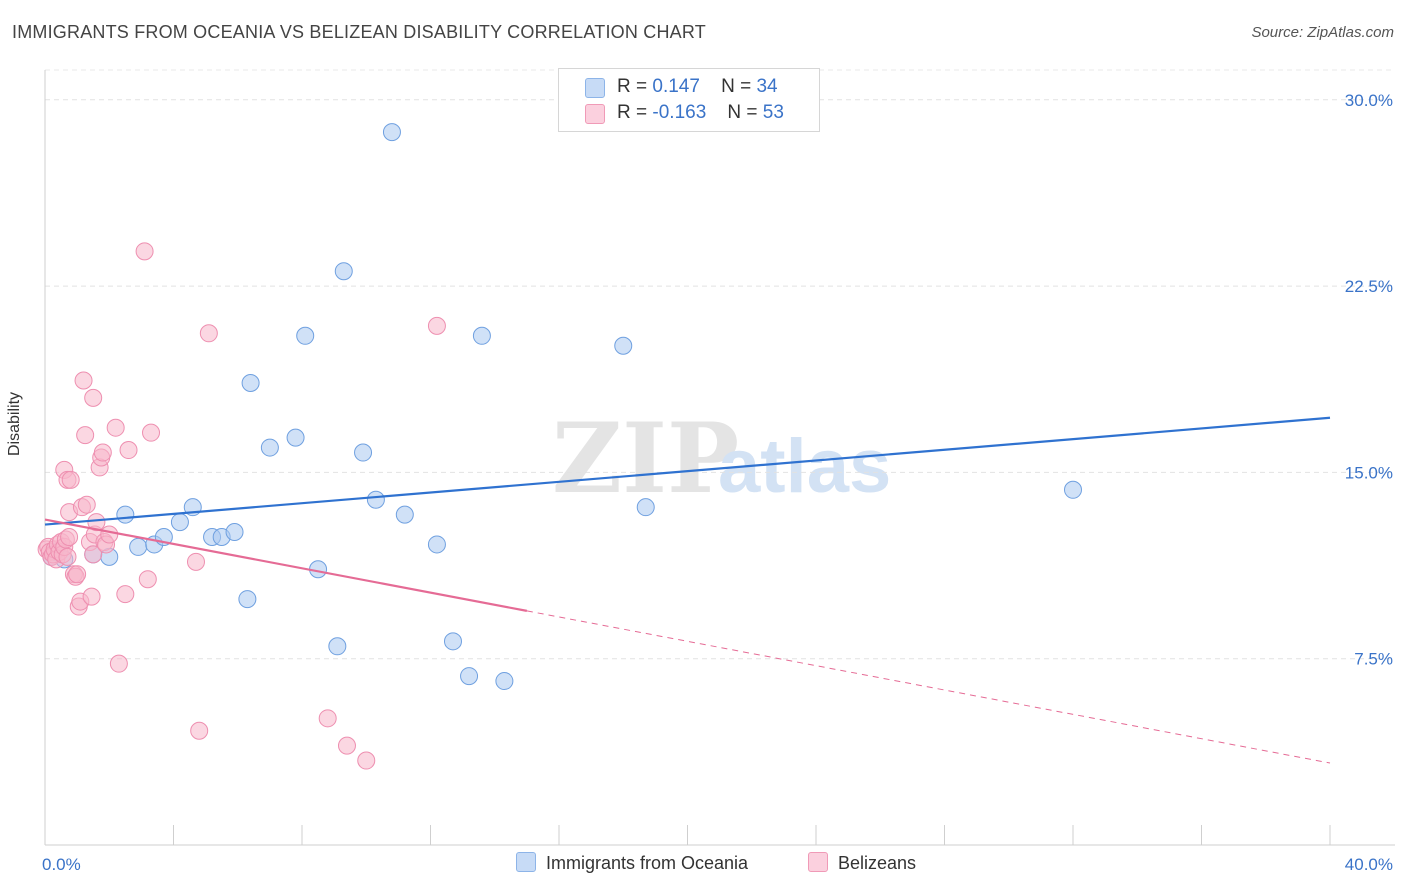 The width and height of the screenshot is (1406, 892). What do you see at coordinates (1322, 32) in the screenshot?
I see `source-label: Source: ZipAtlas.com` at bounding box center [1322, 32].